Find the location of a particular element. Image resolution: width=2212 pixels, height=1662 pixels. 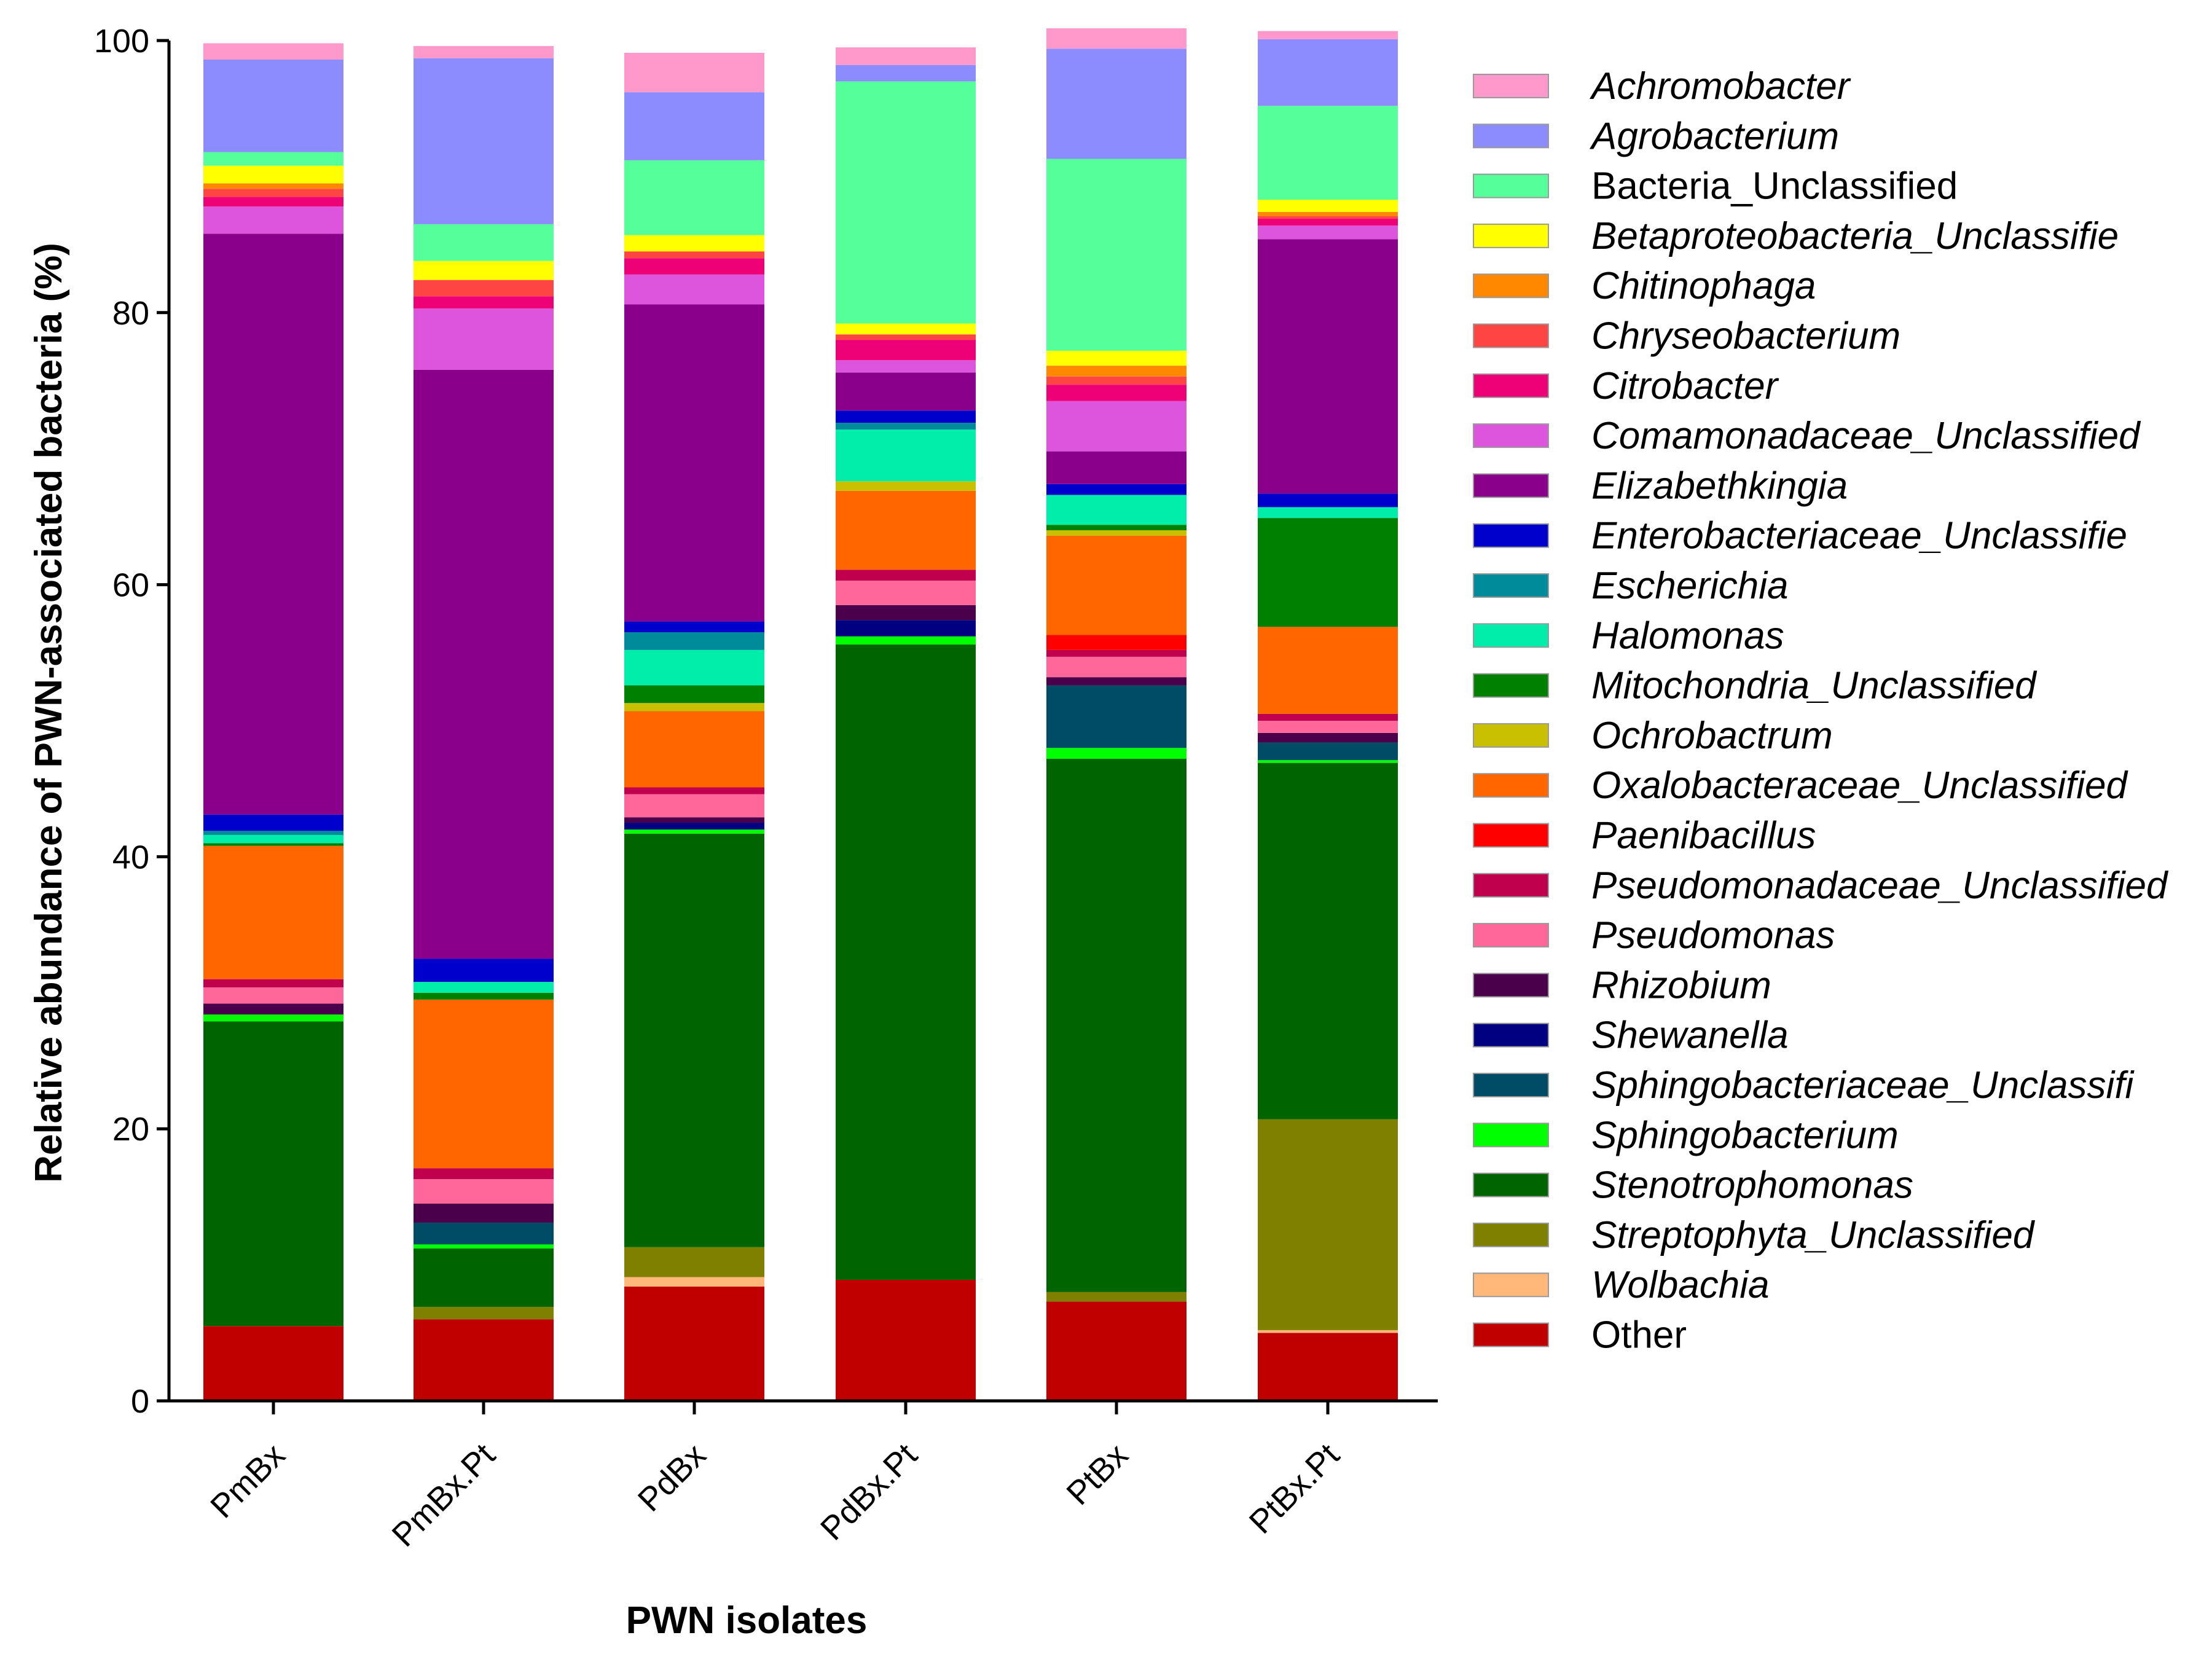

x-tick-label: PmBx is located at coordinates (247, 1481).